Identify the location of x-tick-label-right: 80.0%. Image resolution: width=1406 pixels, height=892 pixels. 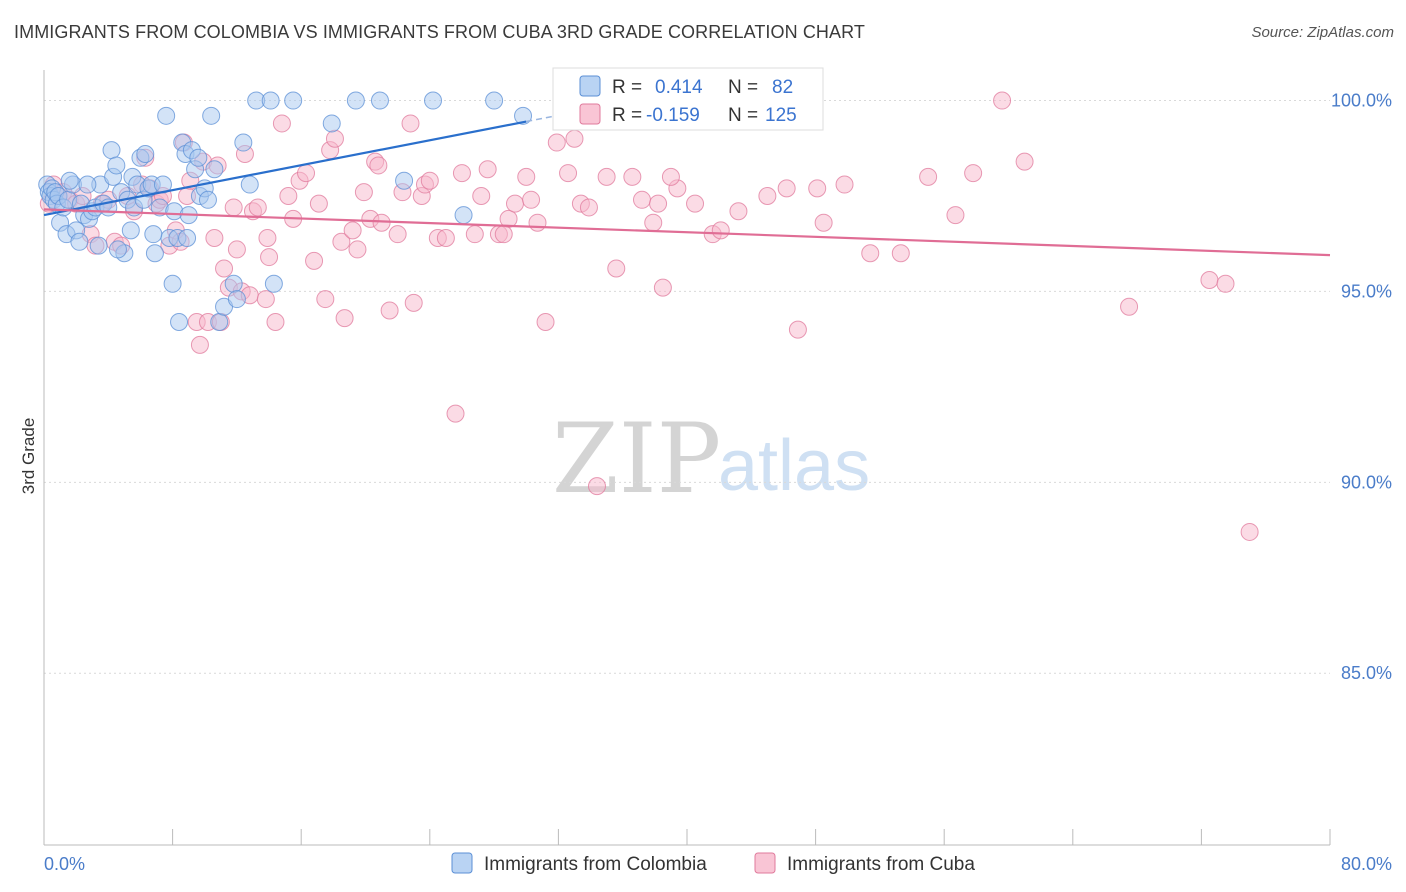
(1366, 864).